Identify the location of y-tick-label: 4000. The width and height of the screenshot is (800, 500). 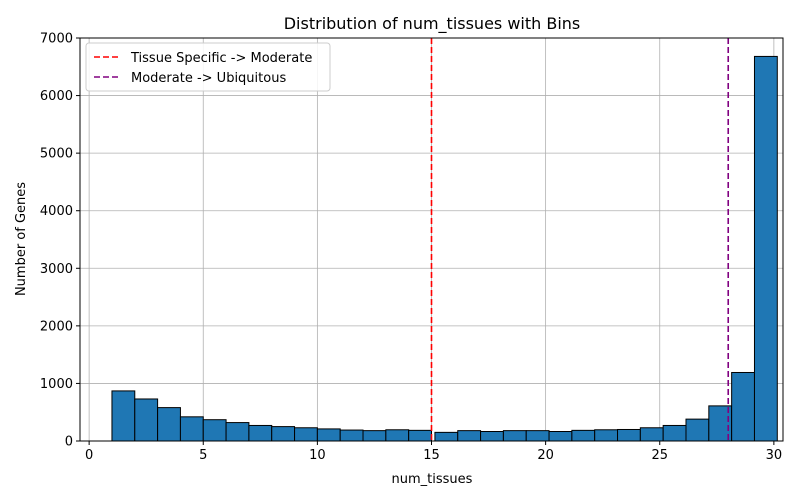
(56, 211).